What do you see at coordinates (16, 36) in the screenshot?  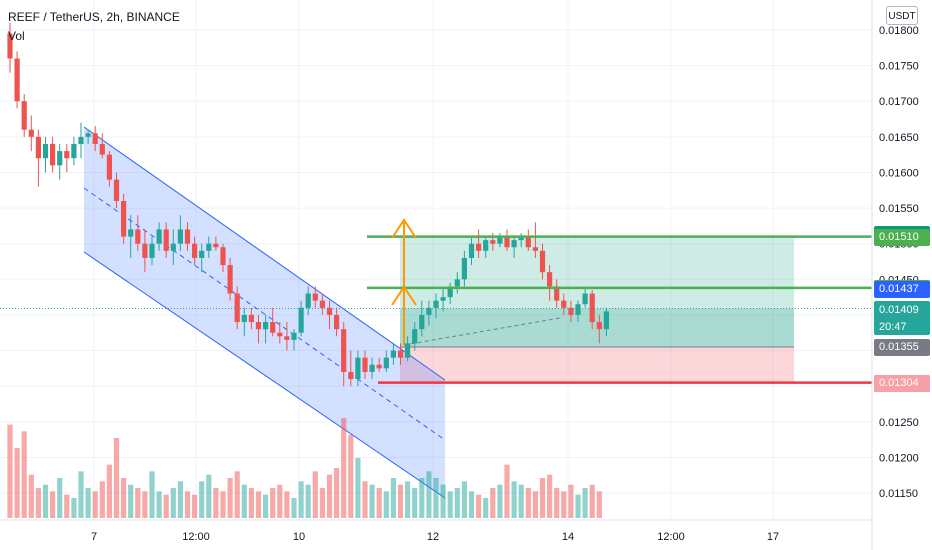 I see `volume-indicator-label: Vol` at bounding box center [16, 36].